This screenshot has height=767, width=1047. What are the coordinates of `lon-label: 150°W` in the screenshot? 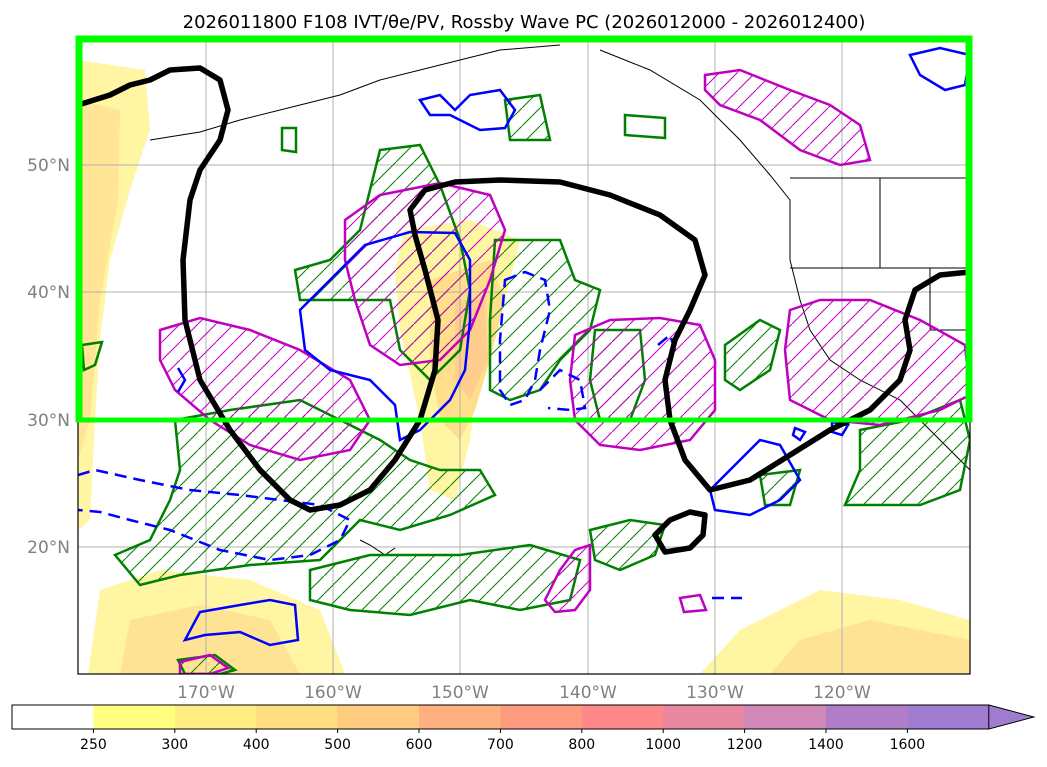 It's located at (460, 693).